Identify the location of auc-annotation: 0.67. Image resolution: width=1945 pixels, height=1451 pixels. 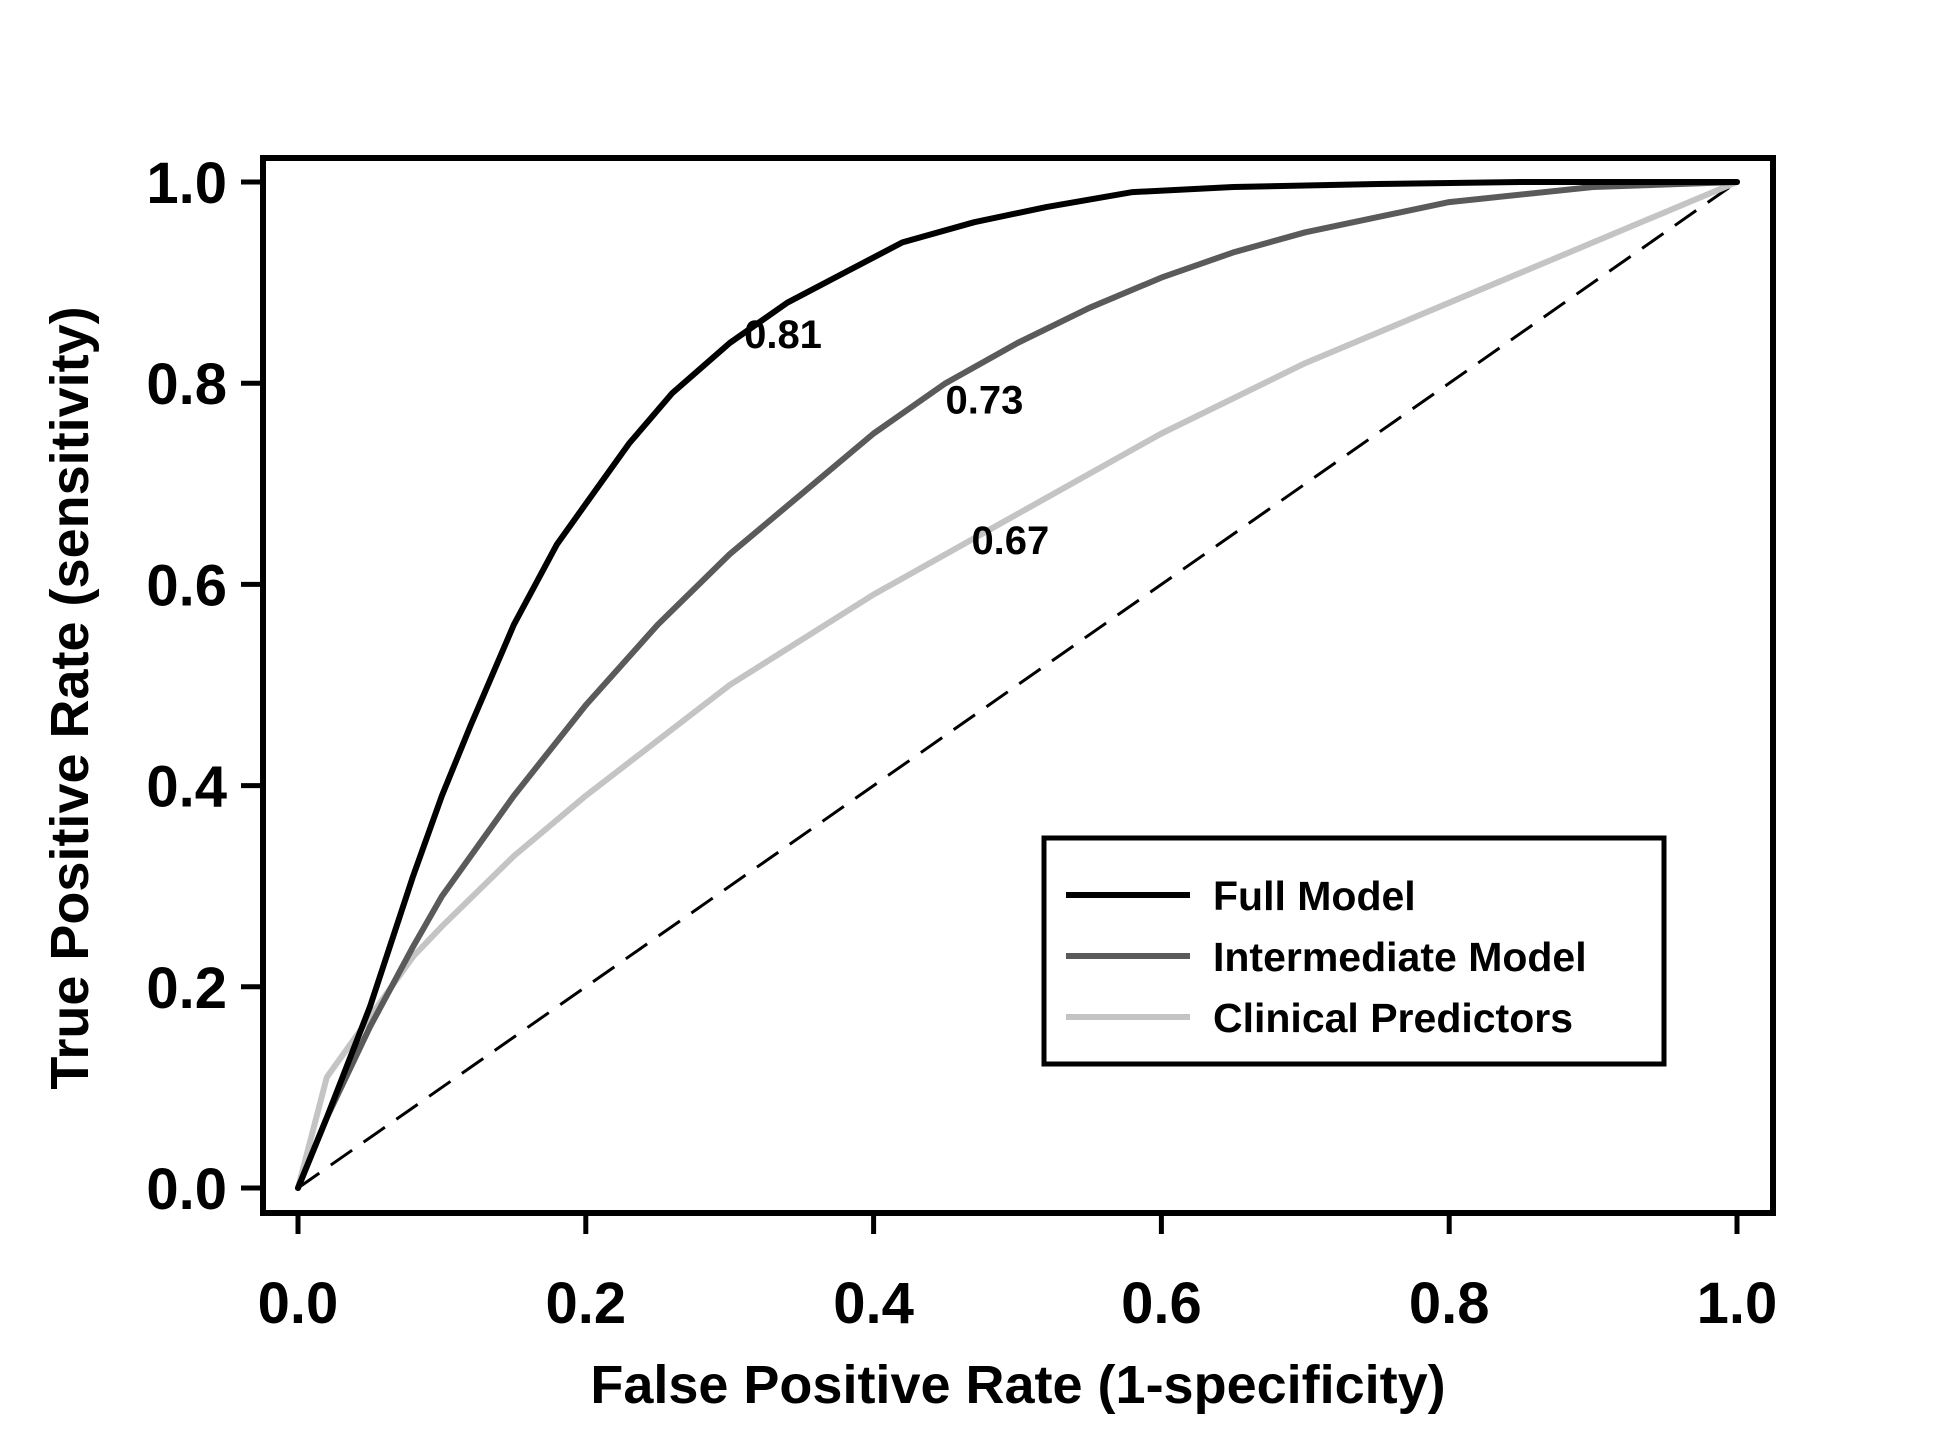
(1010, 541).